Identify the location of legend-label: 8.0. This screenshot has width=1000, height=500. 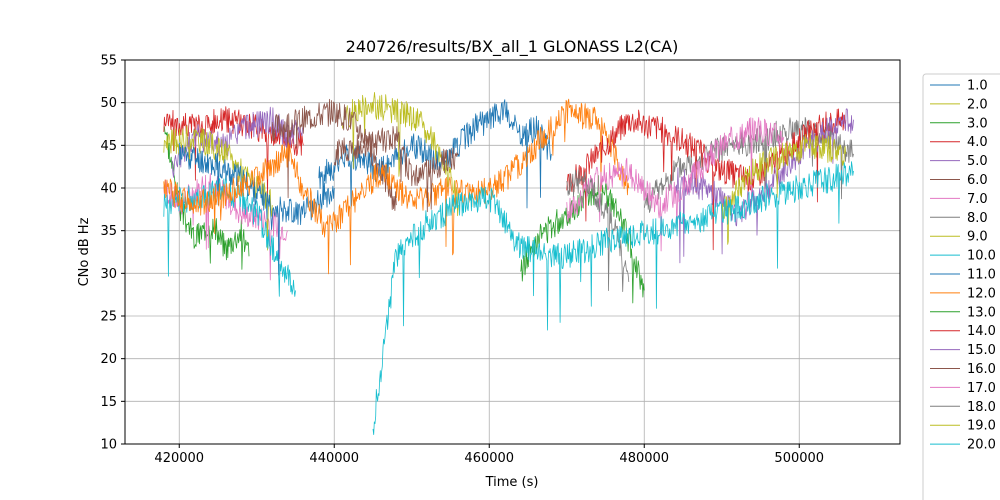
(977, 218).